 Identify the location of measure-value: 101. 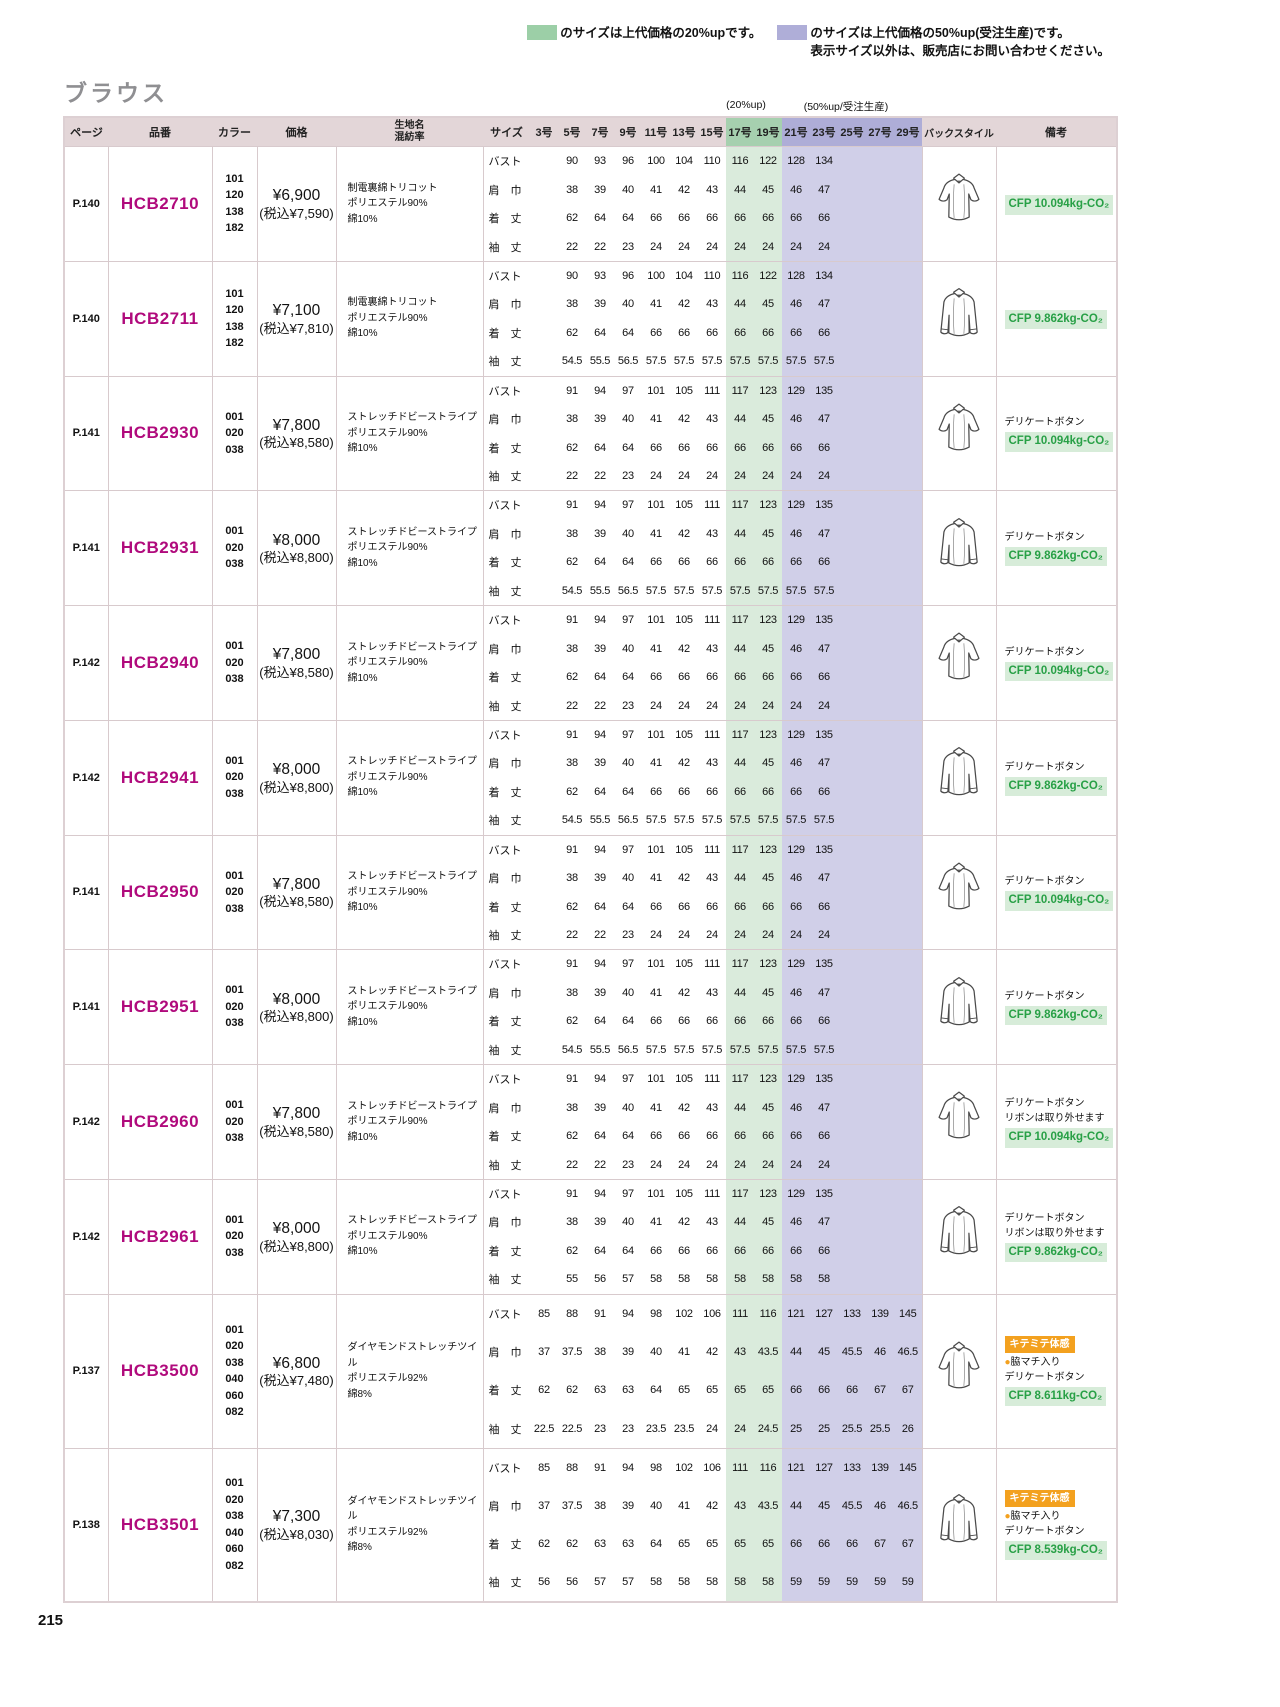
(656, 620).